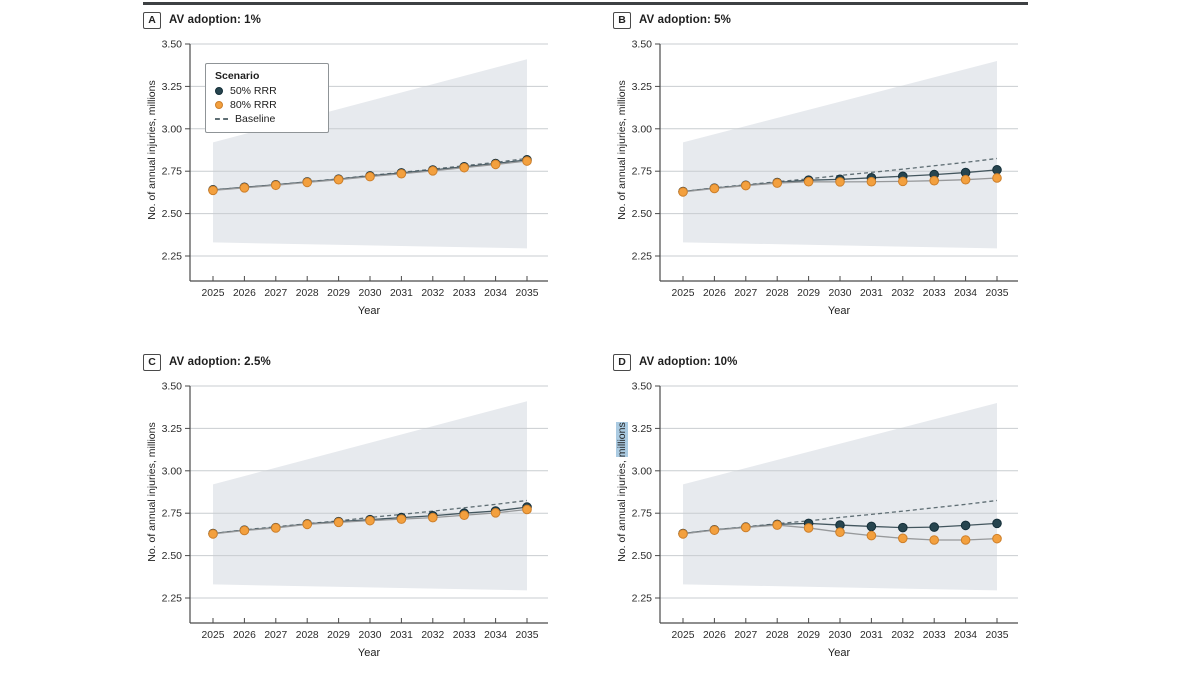 The image size is (1200, 675). Describe the element at coordinates (622, 20) in the screenshot. I see `panel-letter: B` at that location.